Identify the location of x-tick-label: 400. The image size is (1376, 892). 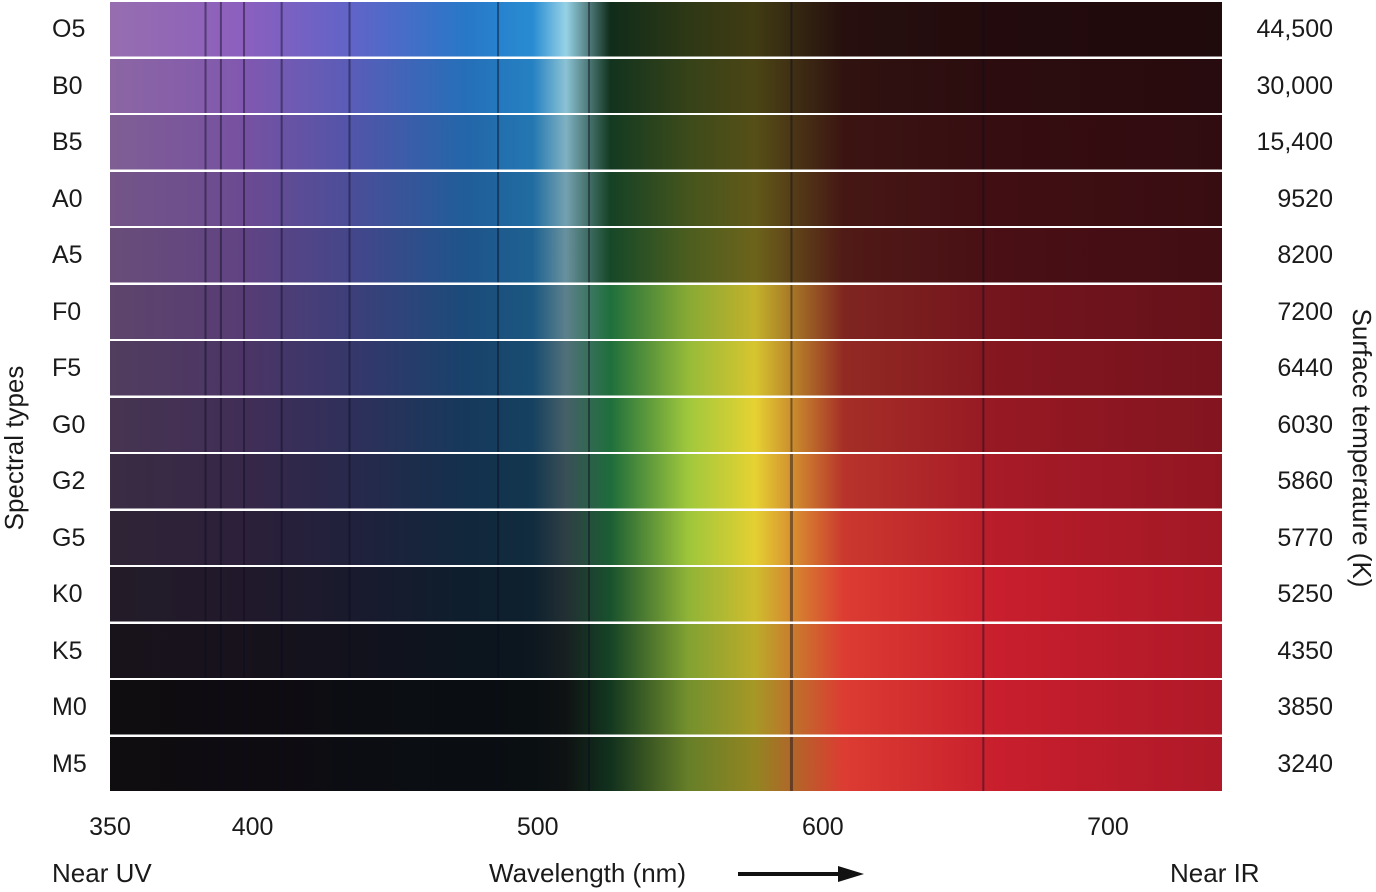
(252, 827).